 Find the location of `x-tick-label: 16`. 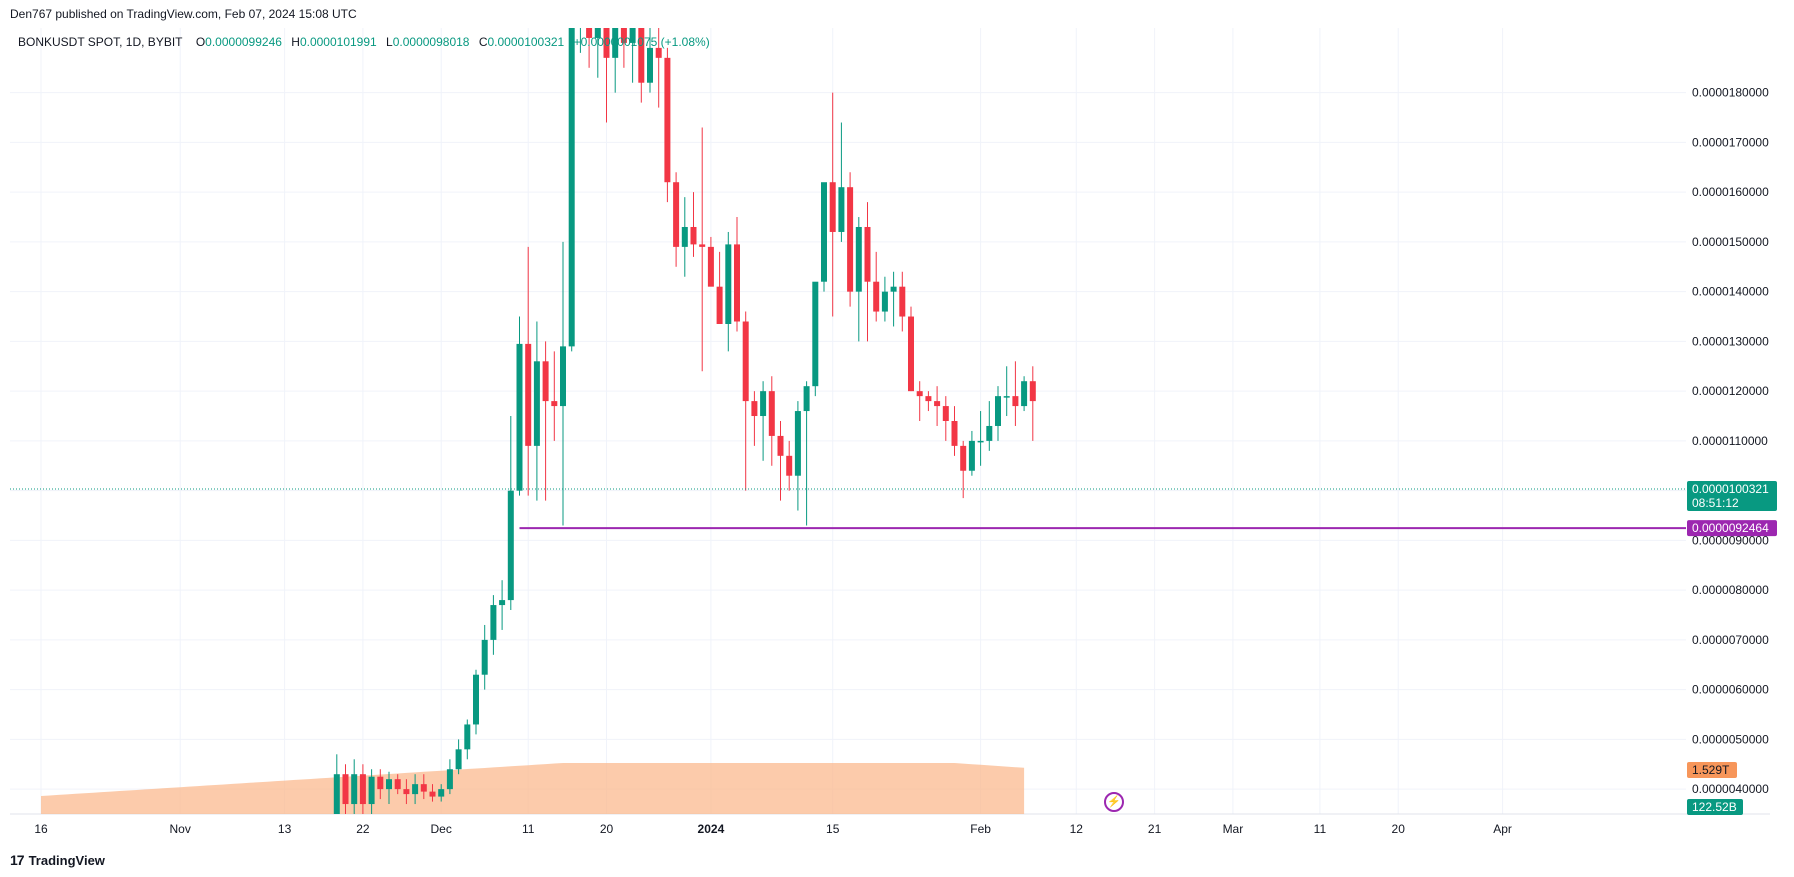

x-tick-label: 16 is located at coordinates (41, 829).